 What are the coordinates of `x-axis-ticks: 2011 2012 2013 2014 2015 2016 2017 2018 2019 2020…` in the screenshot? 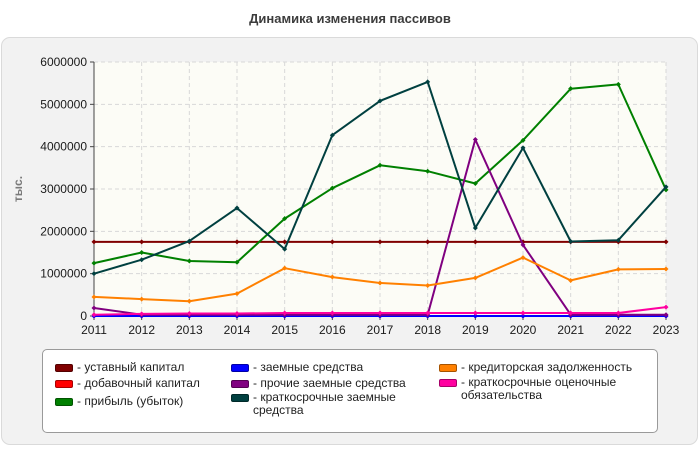 It's located at (380, 326).